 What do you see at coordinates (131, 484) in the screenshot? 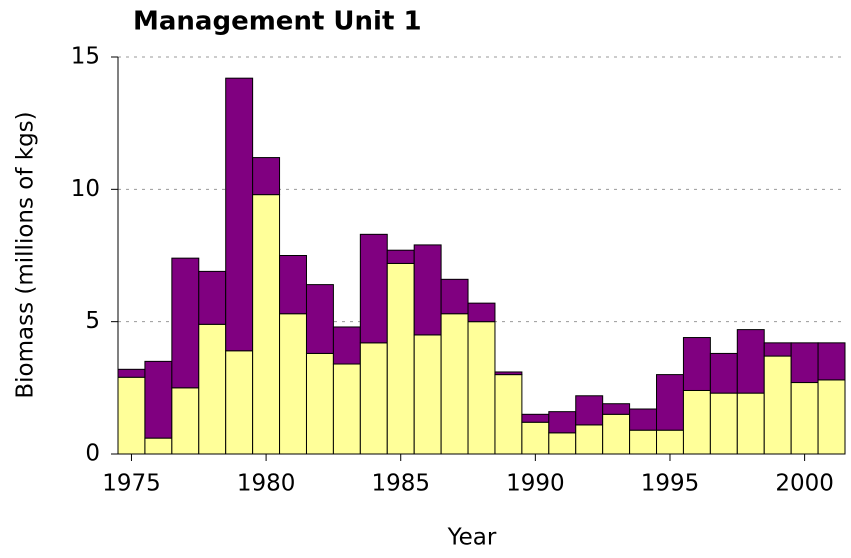
I see `x-tick-label: 1975` at bounding box center [131, 484].